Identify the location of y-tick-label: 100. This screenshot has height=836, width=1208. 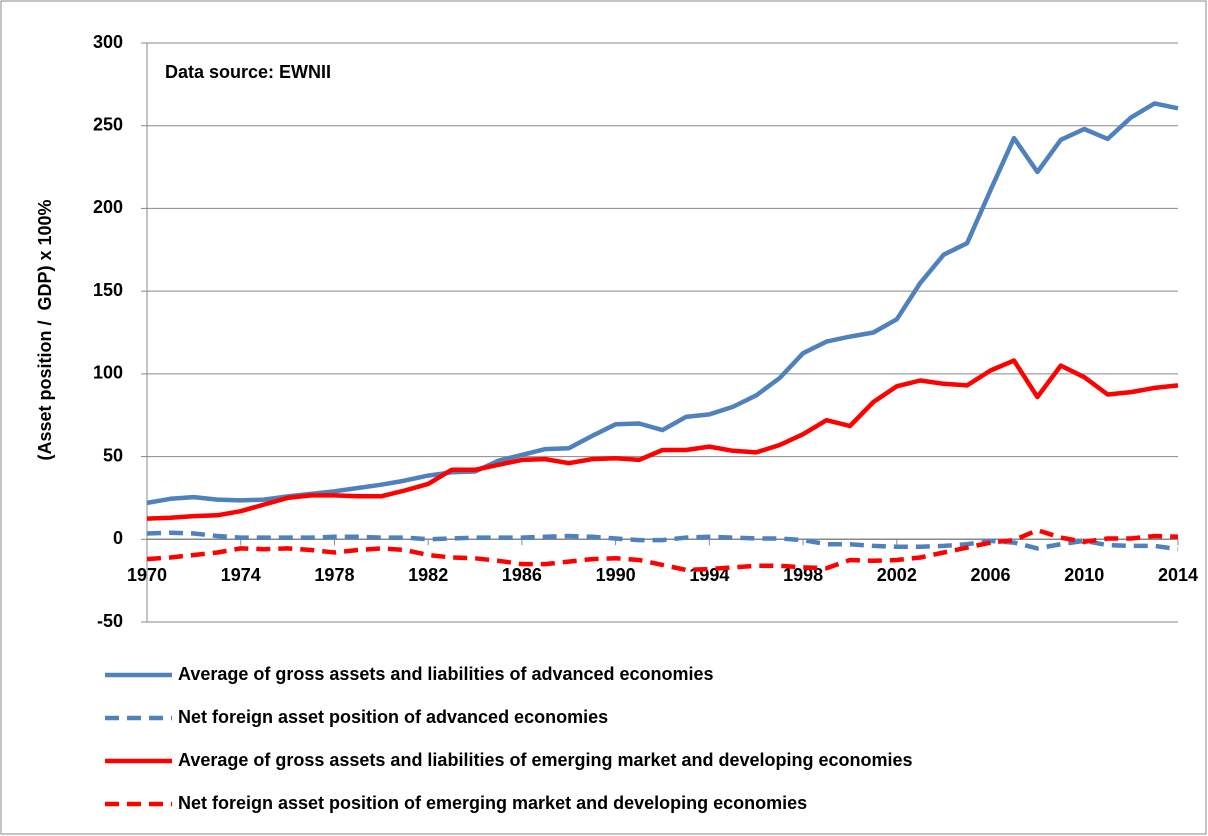
(108, 373).